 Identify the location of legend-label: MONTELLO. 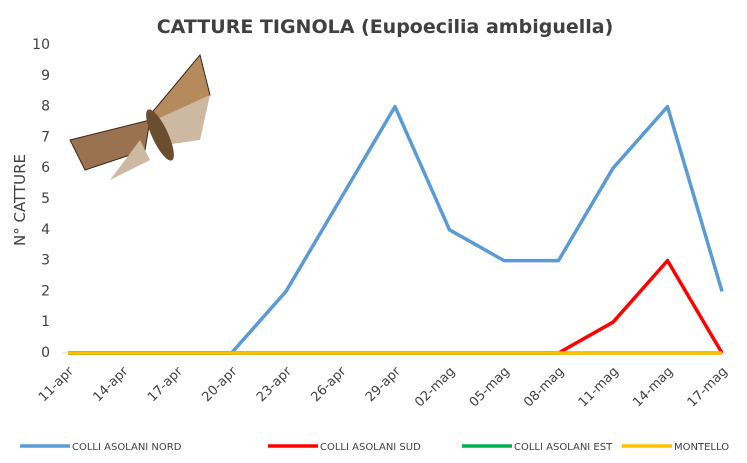
(701, 447).